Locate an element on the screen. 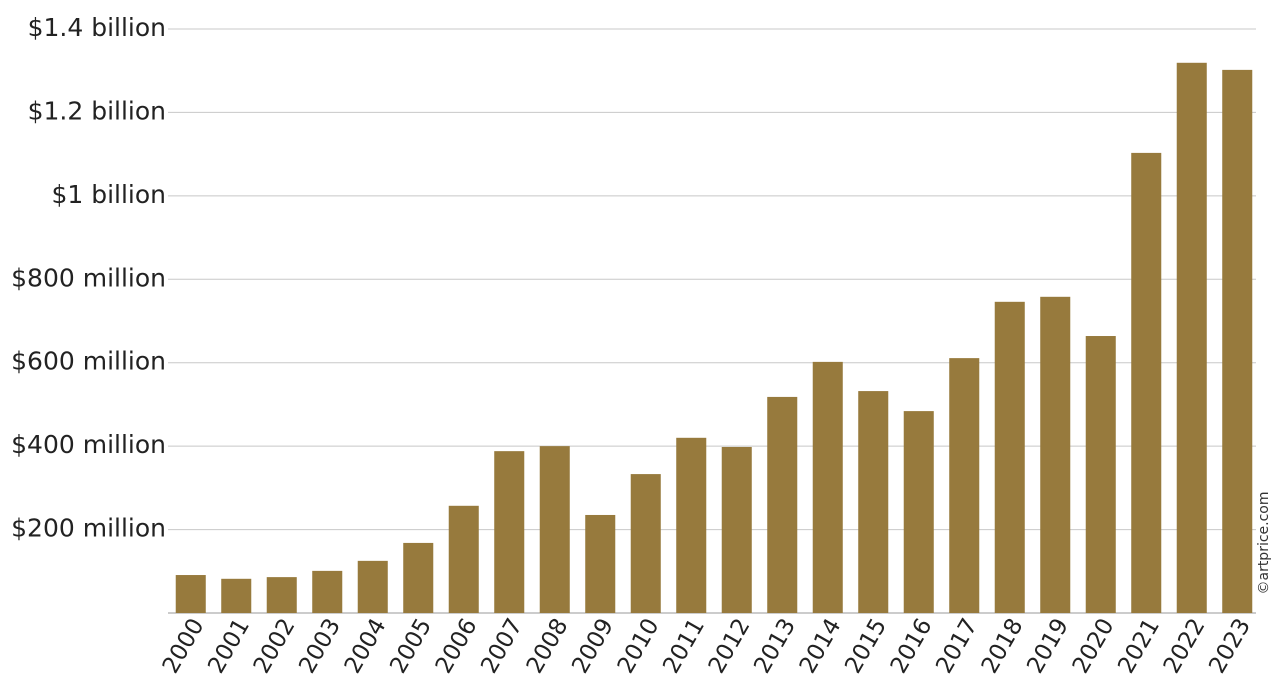 The height and width of the screenshot is (697, 1272). x-tick-label: 2016 is located at coordinates (912, 646).